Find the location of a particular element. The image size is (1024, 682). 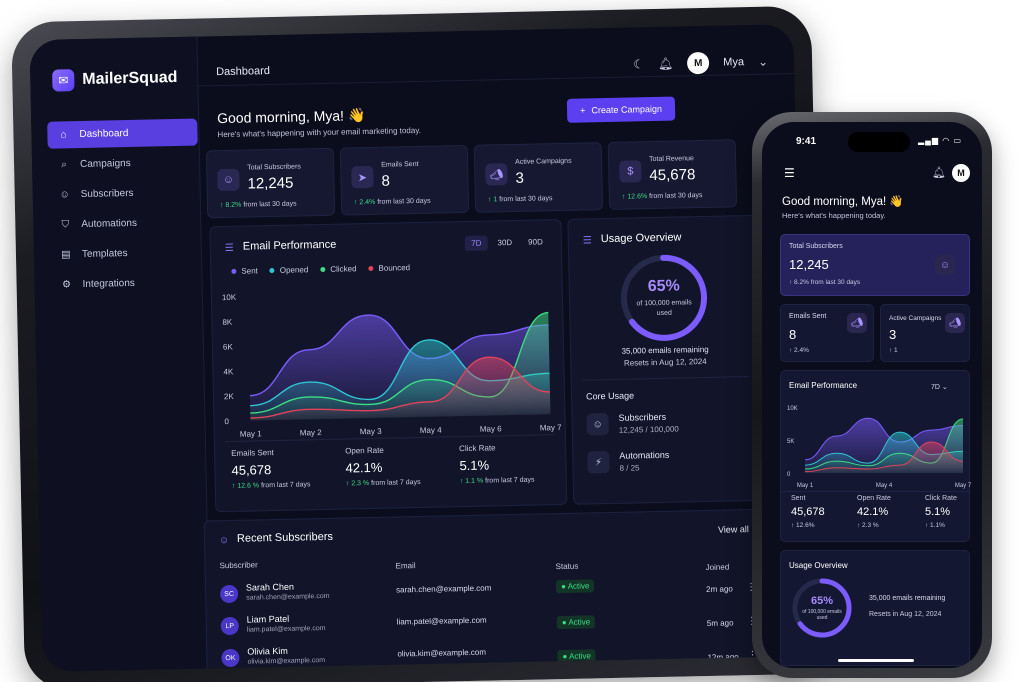

status-time: 9:41 is located at coordinates (806, 141).